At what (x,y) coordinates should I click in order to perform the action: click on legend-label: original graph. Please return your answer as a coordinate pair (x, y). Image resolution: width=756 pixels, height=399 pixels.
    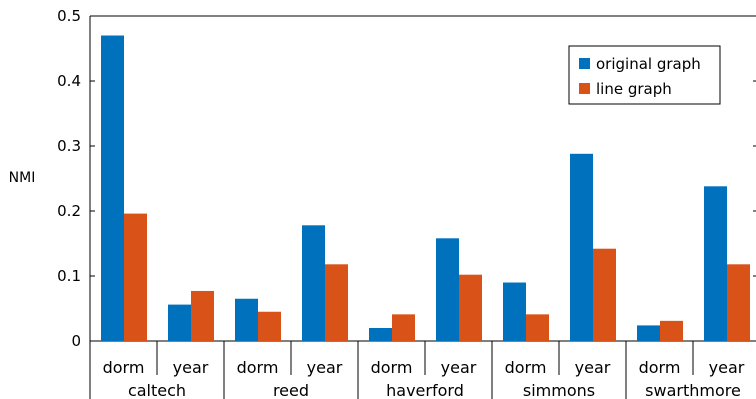
    Looking at the image, I should click on (648, 64).